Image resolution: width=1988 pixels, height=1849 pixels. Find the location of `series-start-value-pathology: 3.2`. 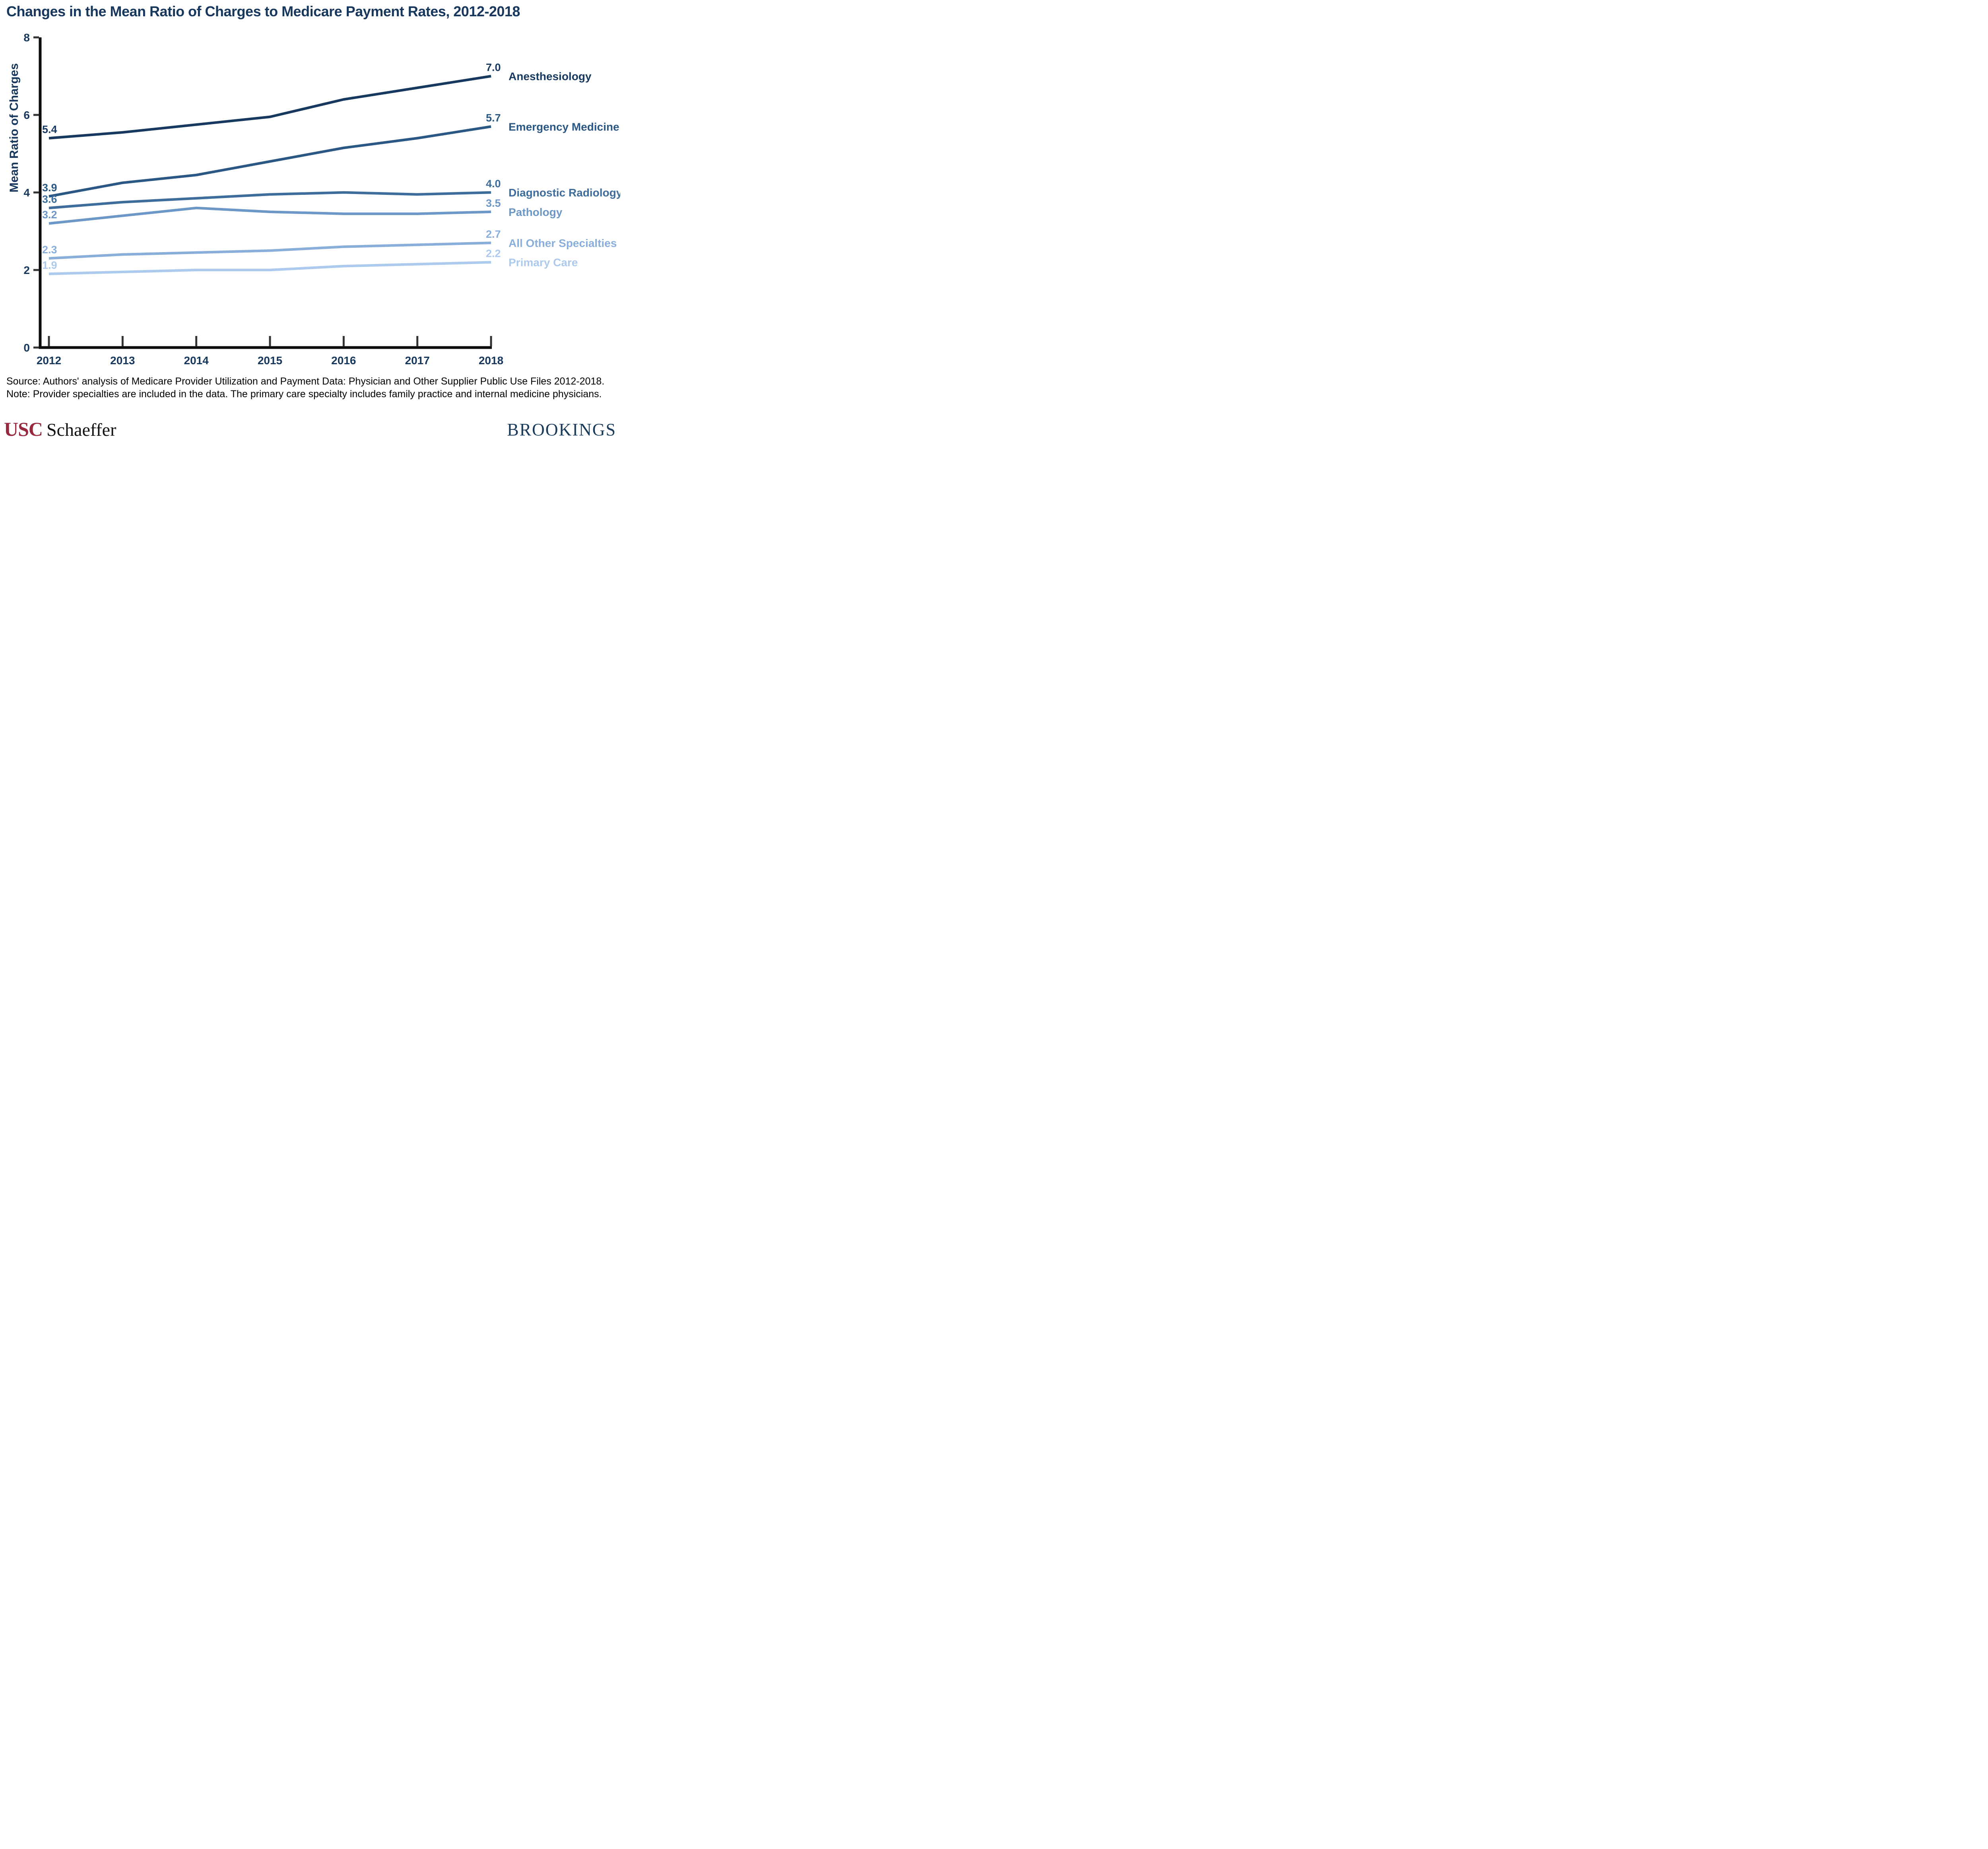

series-start-value-pathology: 3.2 is located at coordinates (49, 215).